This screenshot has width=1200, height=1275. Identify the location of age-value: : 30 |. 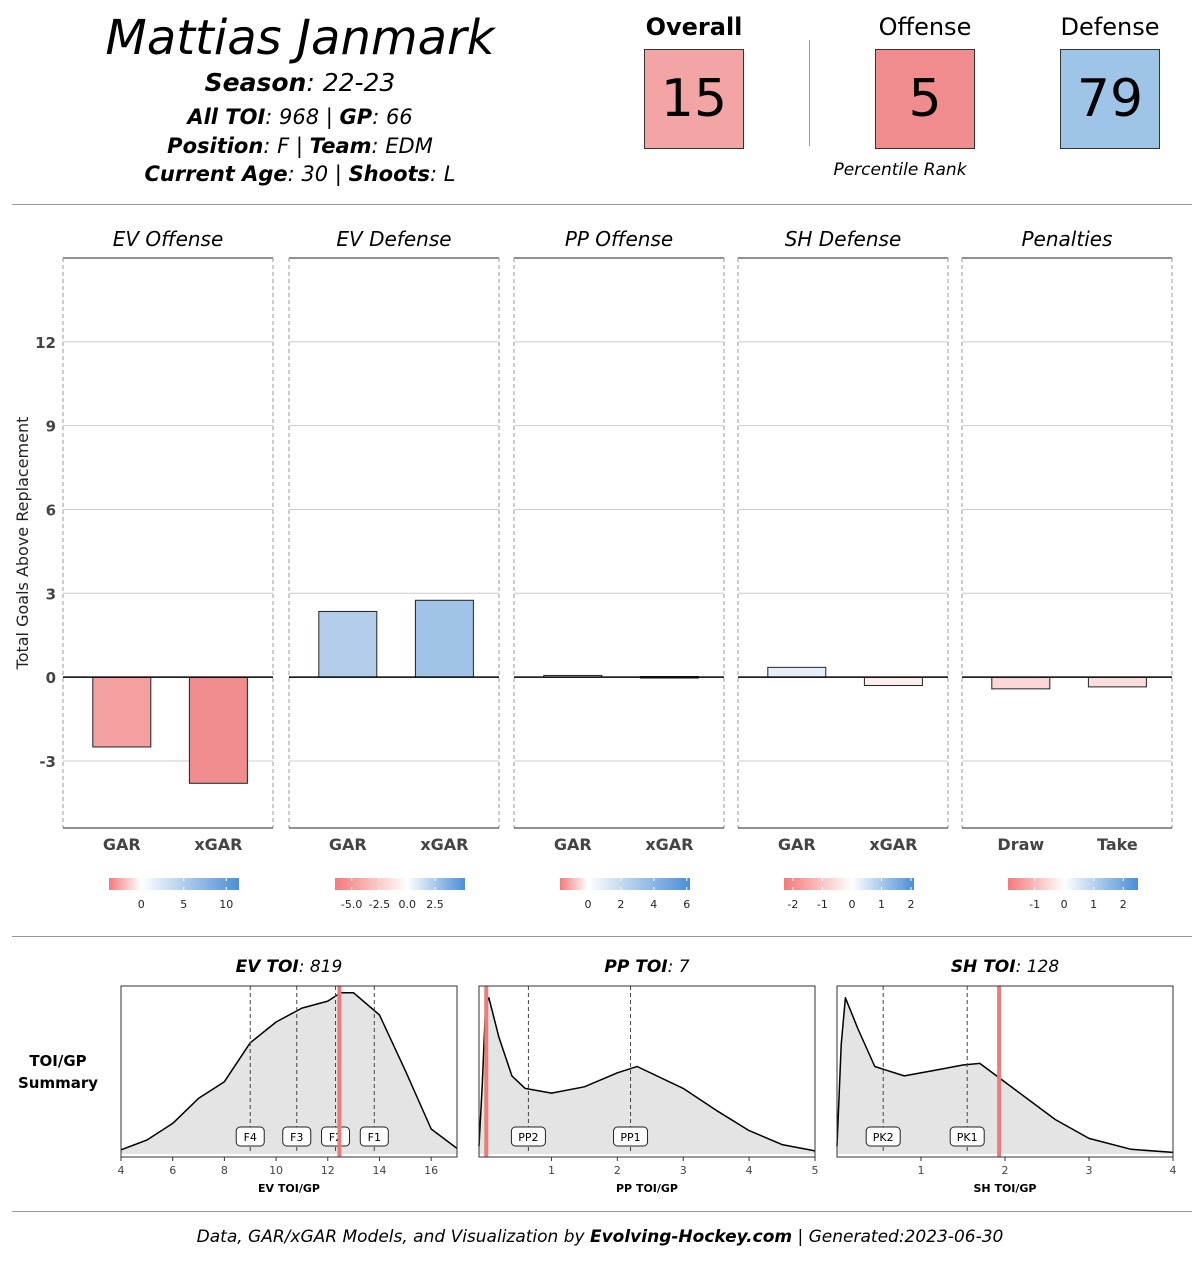
(318, 174).